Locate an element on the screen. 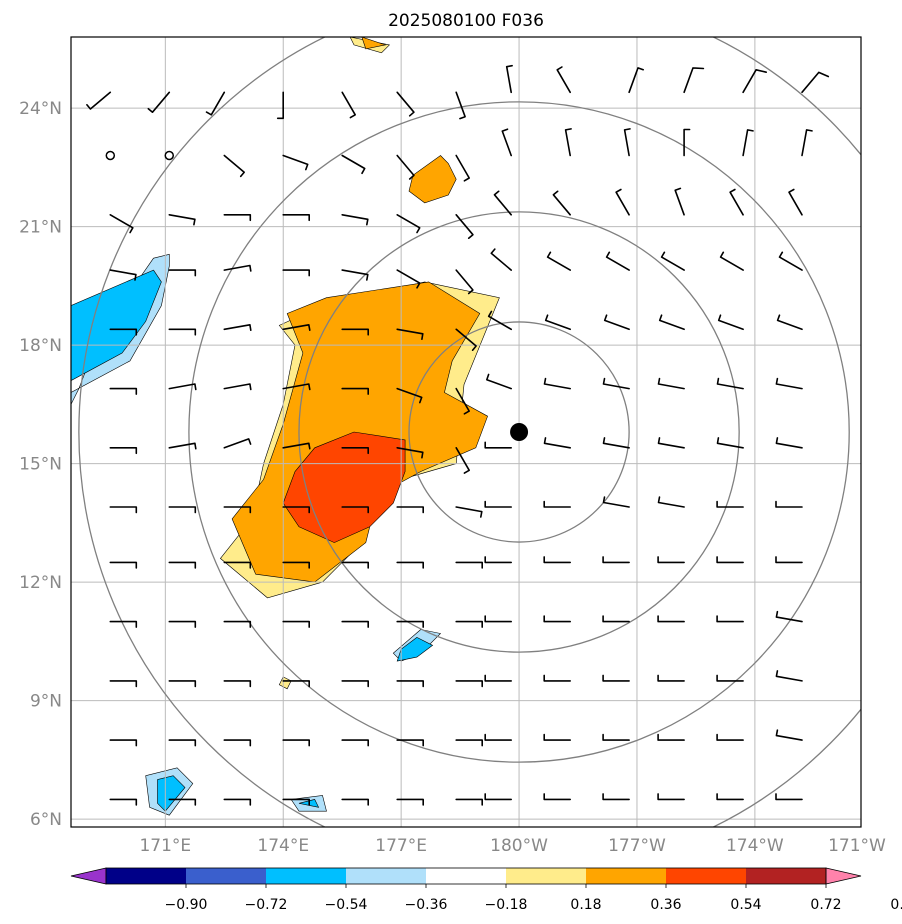 The image size is (902, 924). storm-center-marker is located at coordinates (519, 432).